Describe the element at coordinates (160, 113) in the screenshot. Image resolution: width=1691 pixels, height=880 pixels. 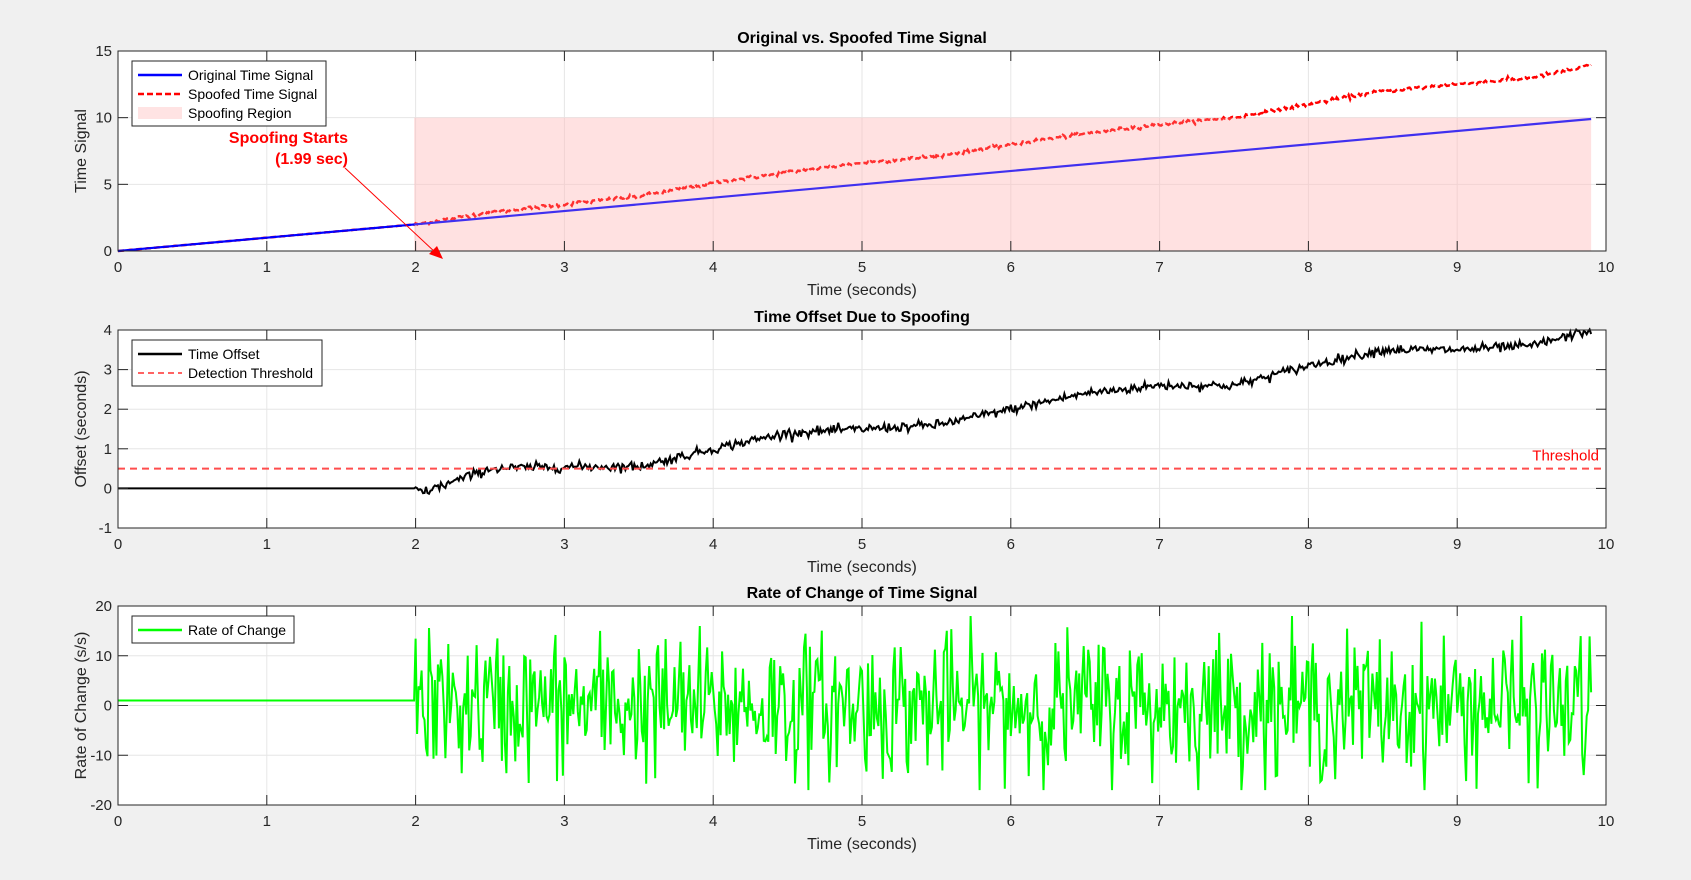
I see `legend-swatch-spoofing-region` at that location.